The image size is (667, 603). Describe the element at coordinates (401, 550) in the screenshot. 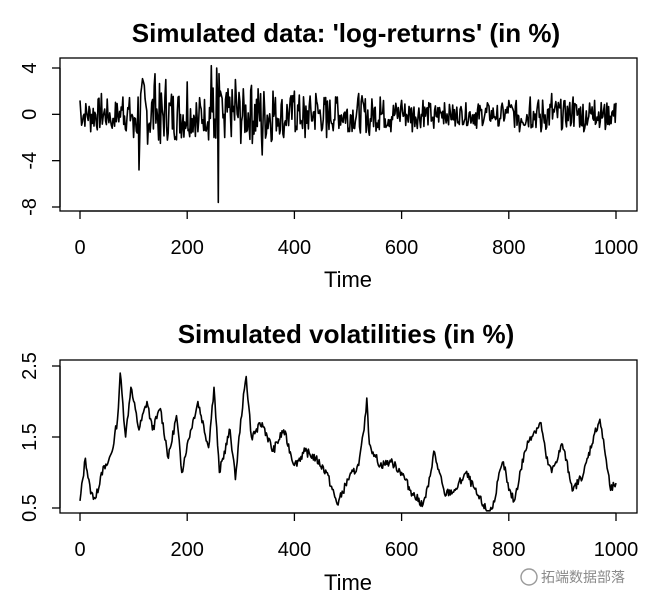

I see `x-tick-label-volatilities-600: 600` at that location.